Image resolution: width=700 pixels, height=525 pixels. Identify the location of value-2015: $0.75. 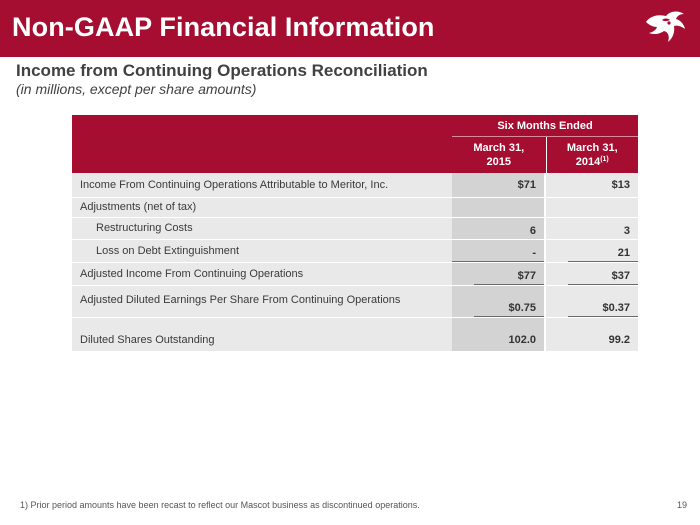
(509, 309).